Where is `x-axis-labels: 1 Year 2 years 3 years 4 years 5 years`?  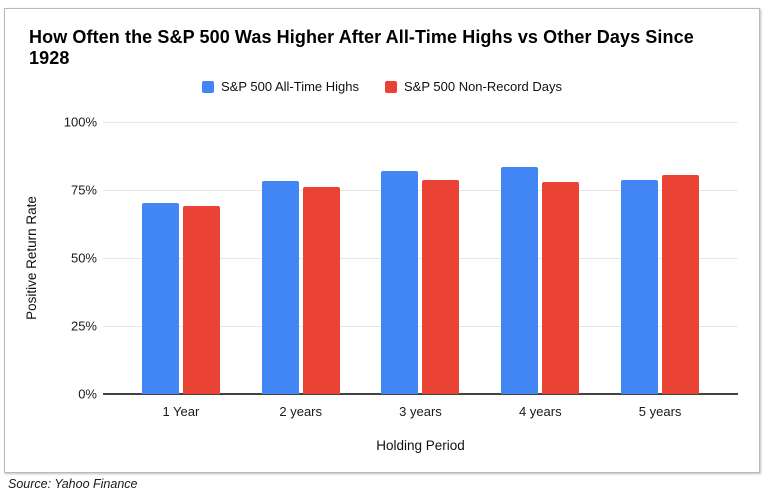 x-axis-labels: 1 Year 2 years 3 years 4 years 5 years is located at coordinates (420, 411).